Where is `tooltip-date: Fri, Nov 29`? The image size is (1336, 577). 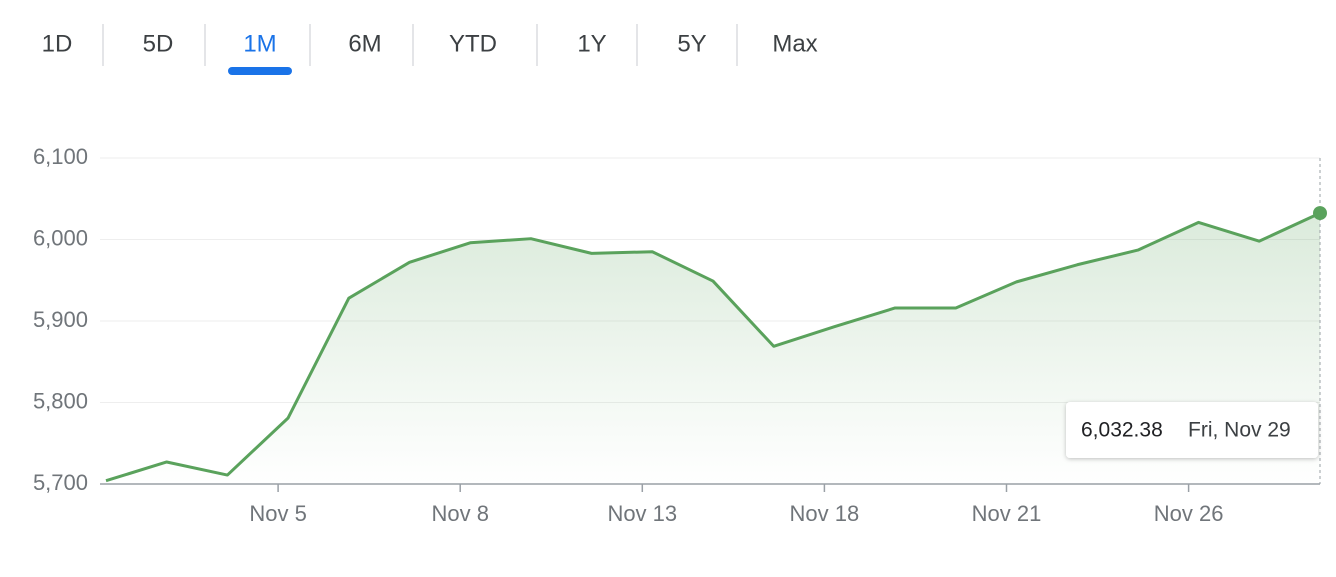 tooltip-date: Fri, Nov 29 is located at coordinates (1239, 430).